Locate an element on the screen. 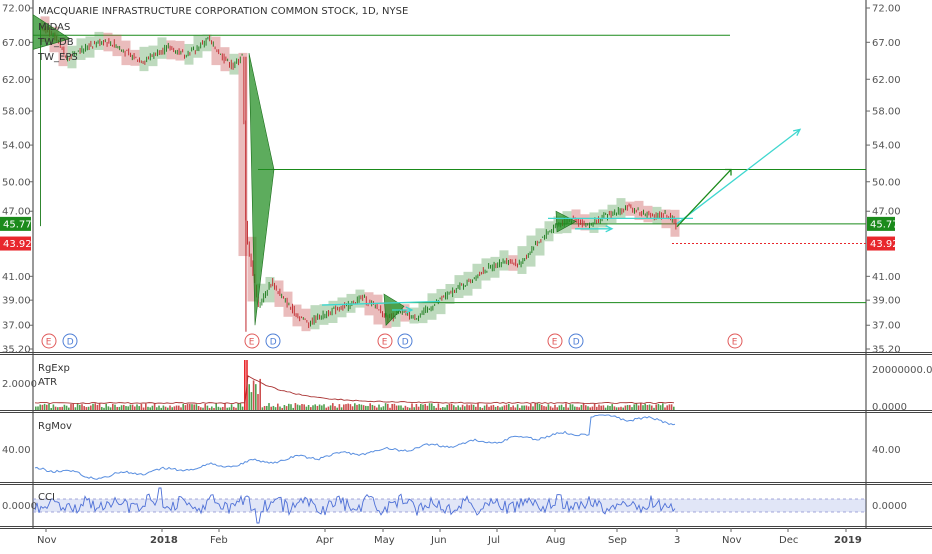 The width and height of the screenshot is (932, 554). channel-arrow-may-head is located at coordinates (409, 310).